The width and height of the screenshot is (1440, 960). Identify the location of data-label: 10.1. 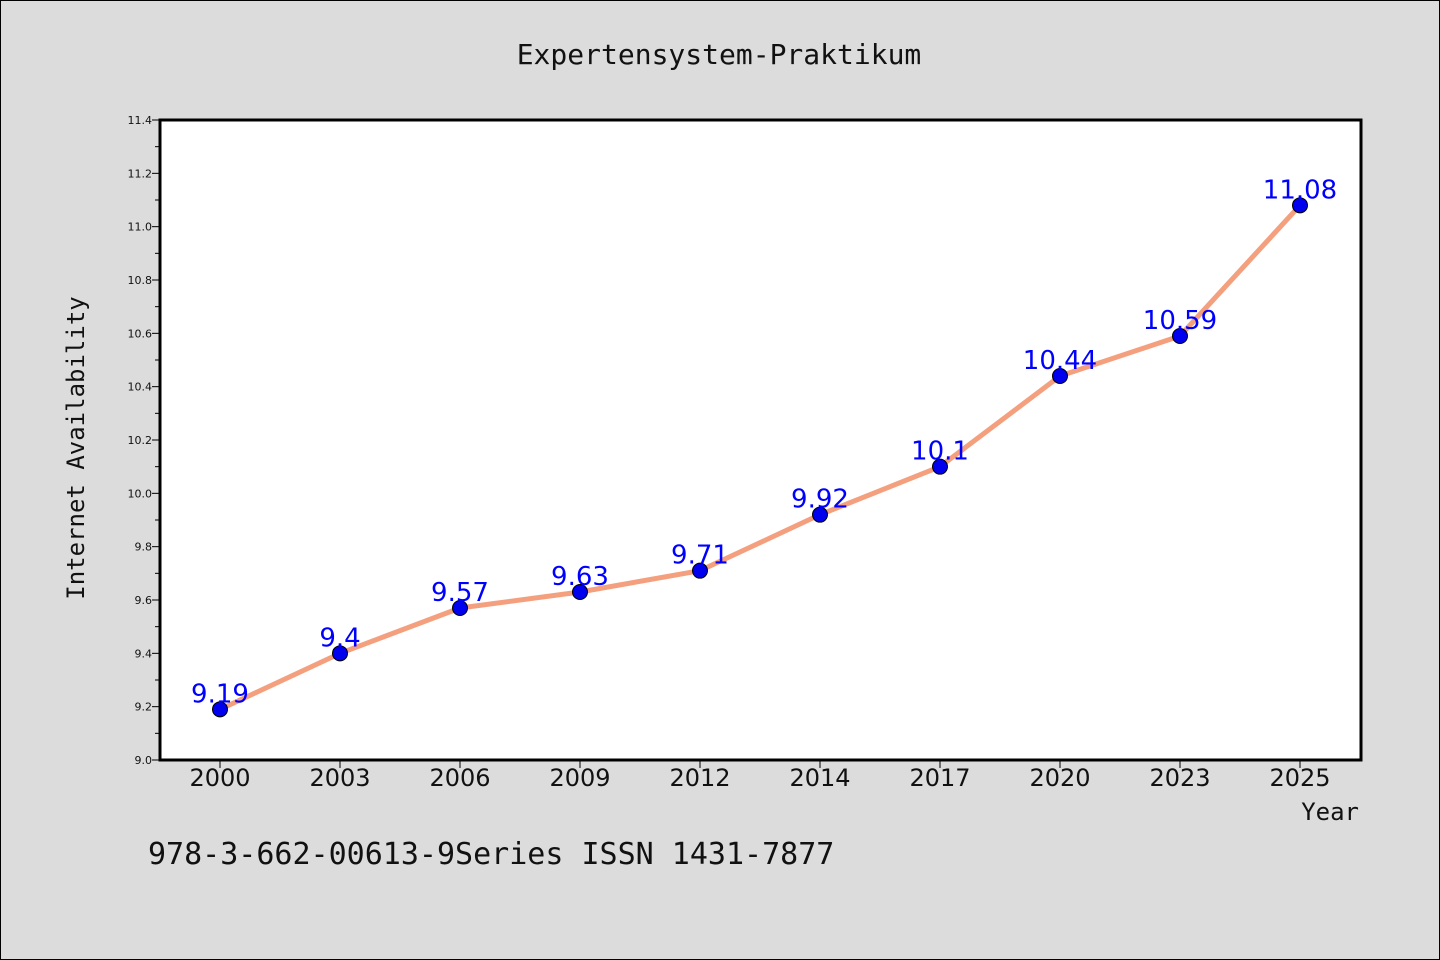
(940, 452).